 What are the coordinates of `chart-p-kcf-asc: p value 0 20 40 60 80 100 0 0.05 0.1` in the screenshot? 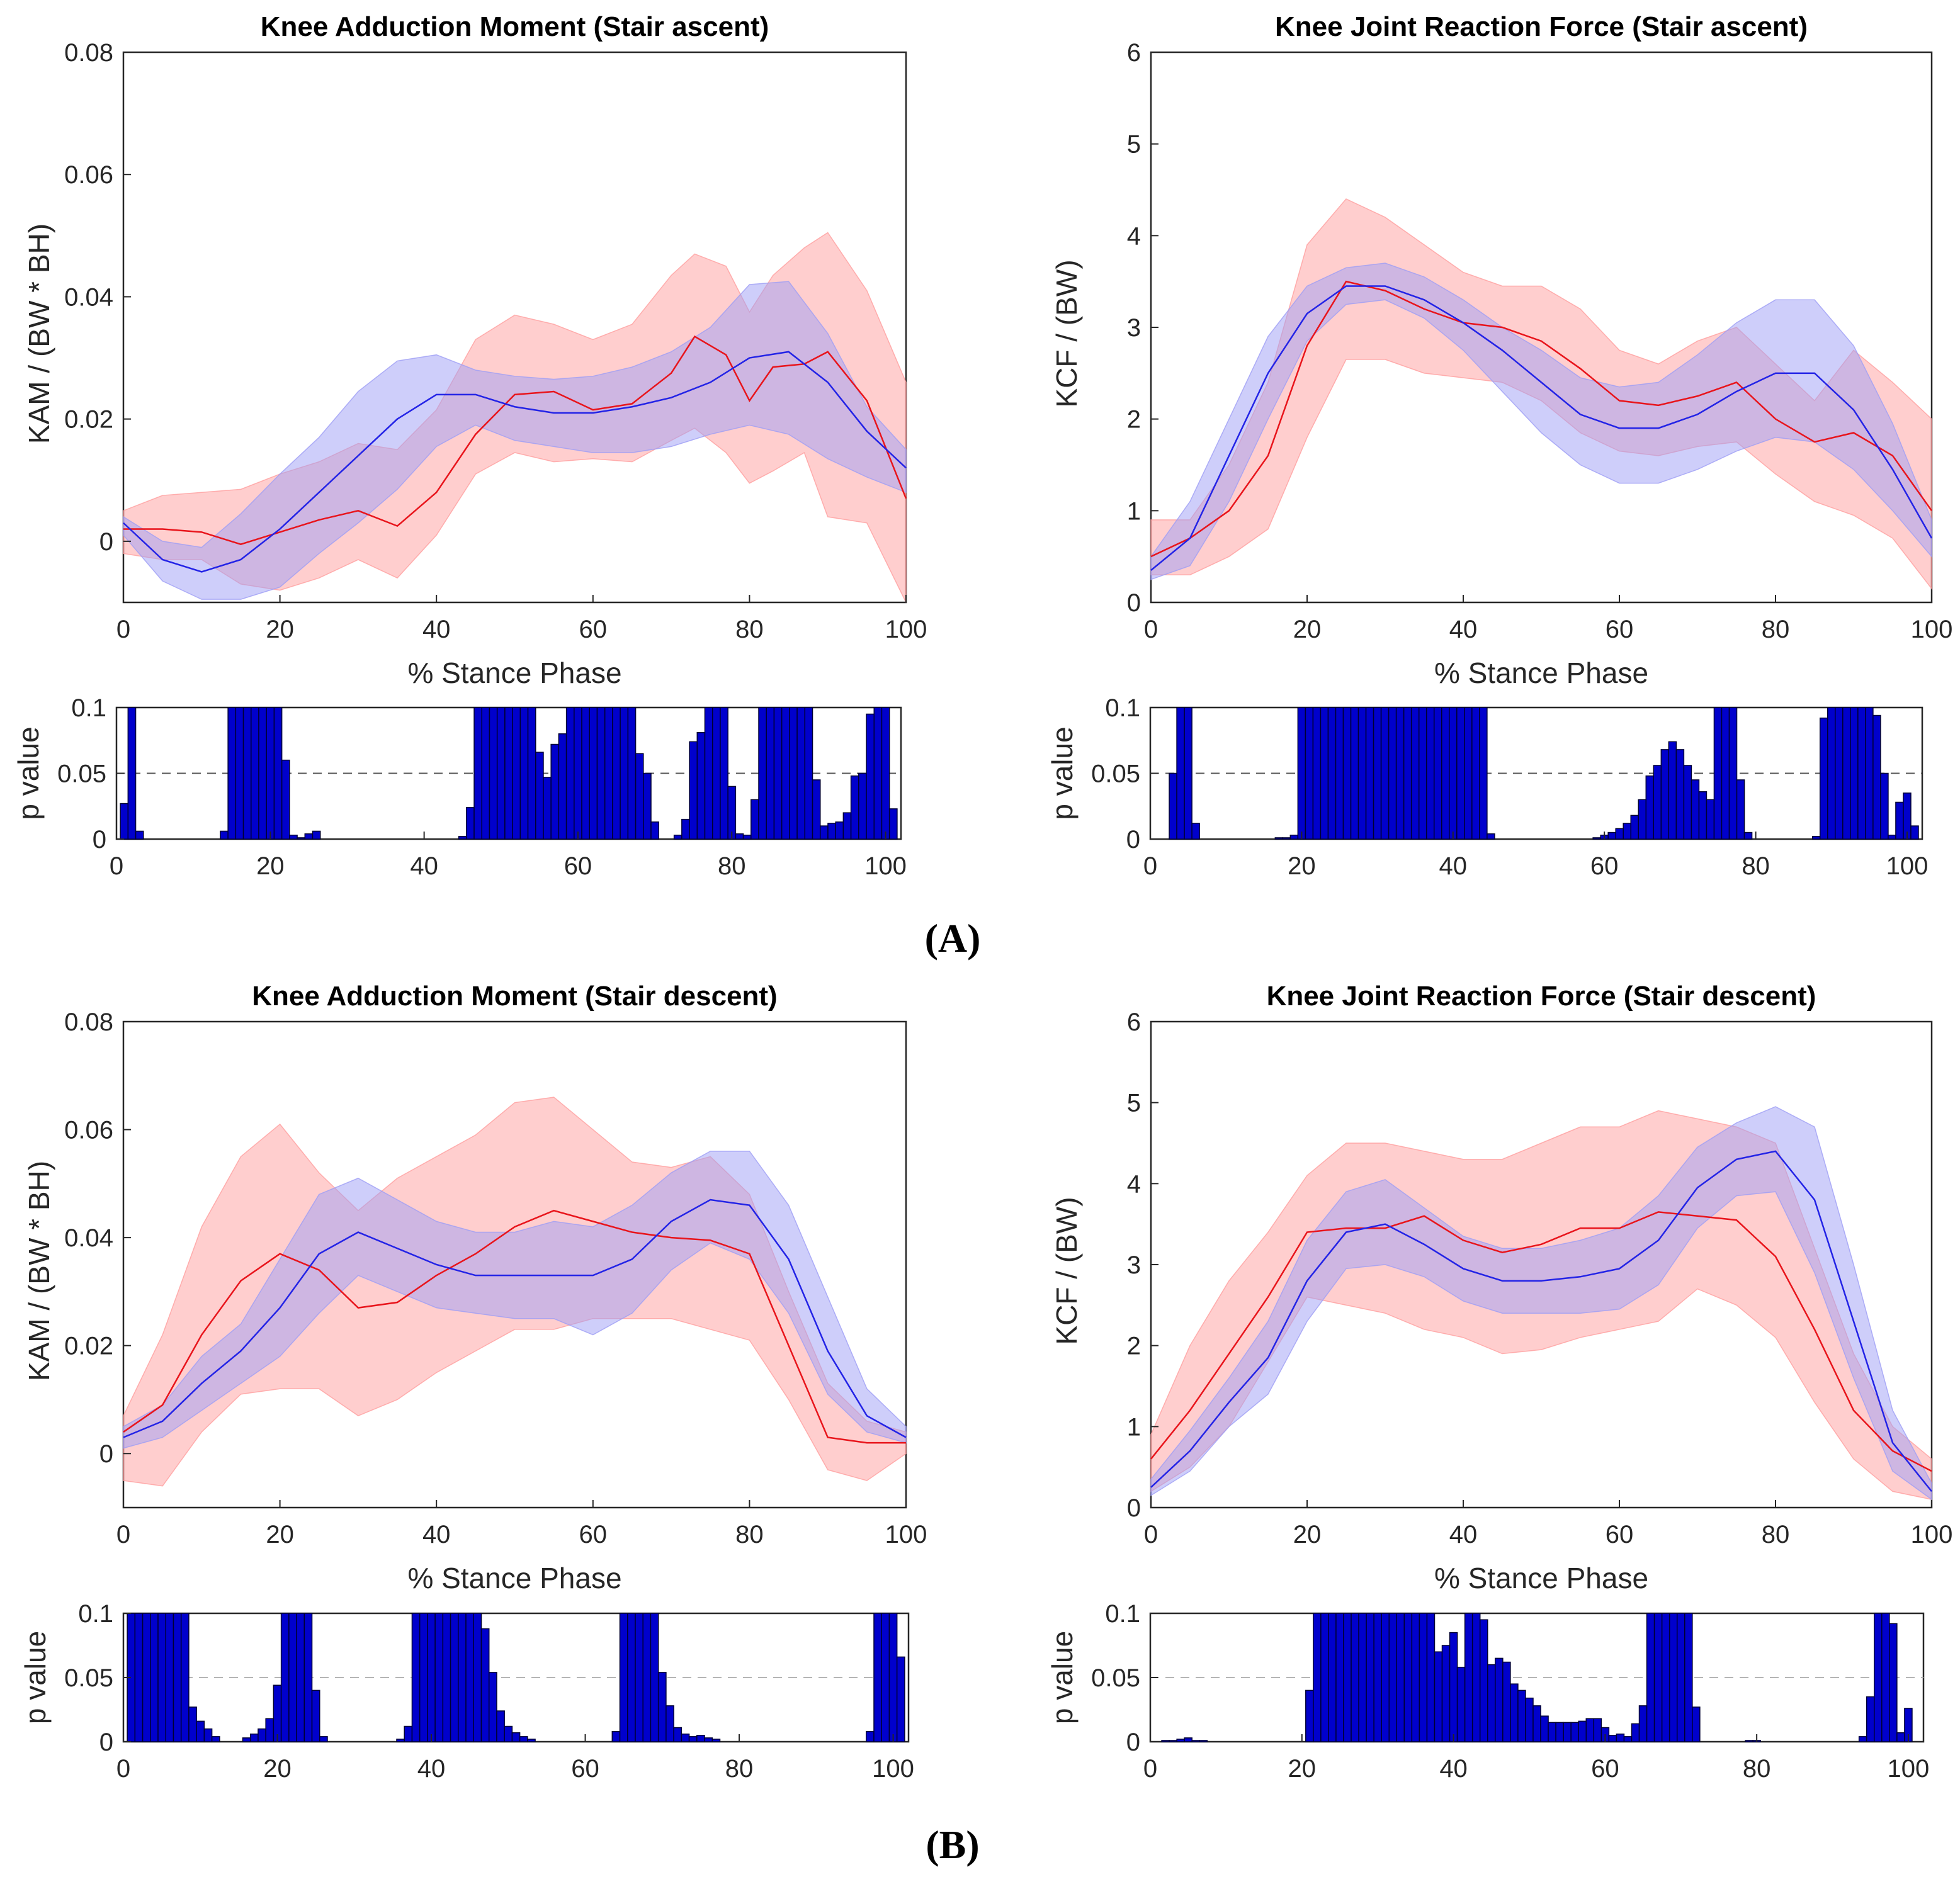 It's located at (1487, 787).